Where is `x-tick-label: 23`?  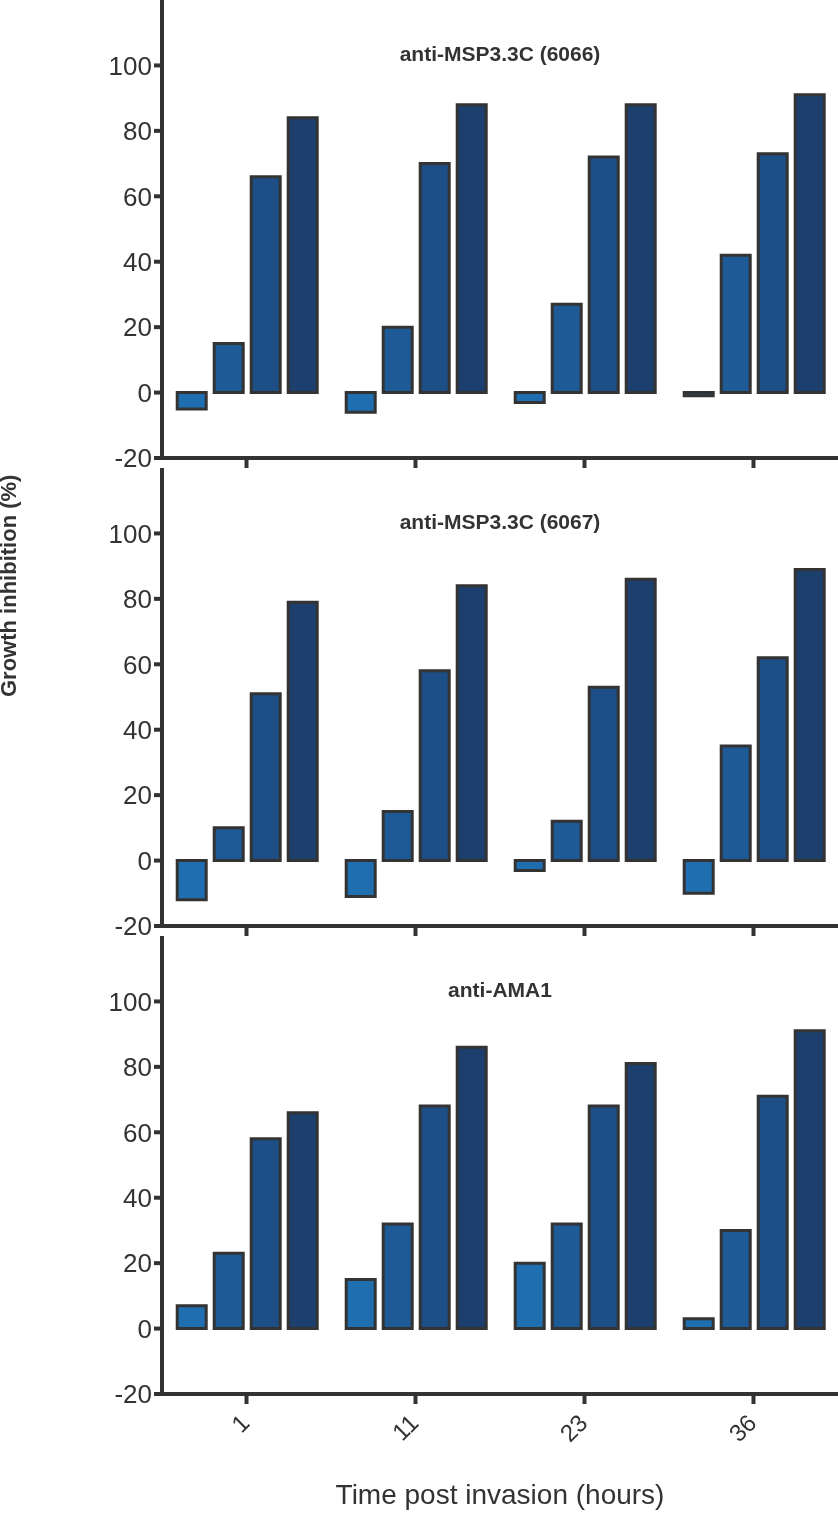
x-tick-label: 23 is located at coordinates (573, 1427).